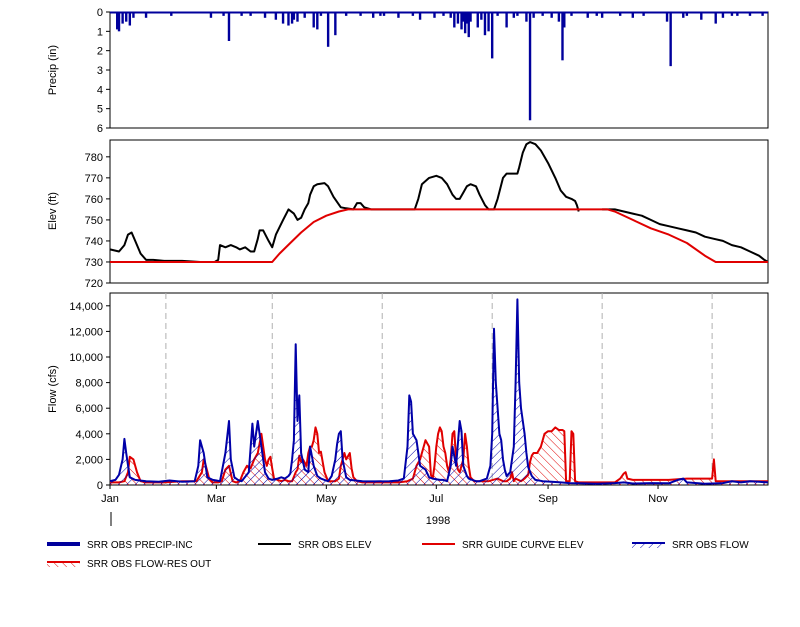 The height and width of the screenshot is (627, 800). What do you see at coordinates (100, 71) in the screenshot?
I see `precip-y-tick-label: 3` at bounding box center [100, 71].